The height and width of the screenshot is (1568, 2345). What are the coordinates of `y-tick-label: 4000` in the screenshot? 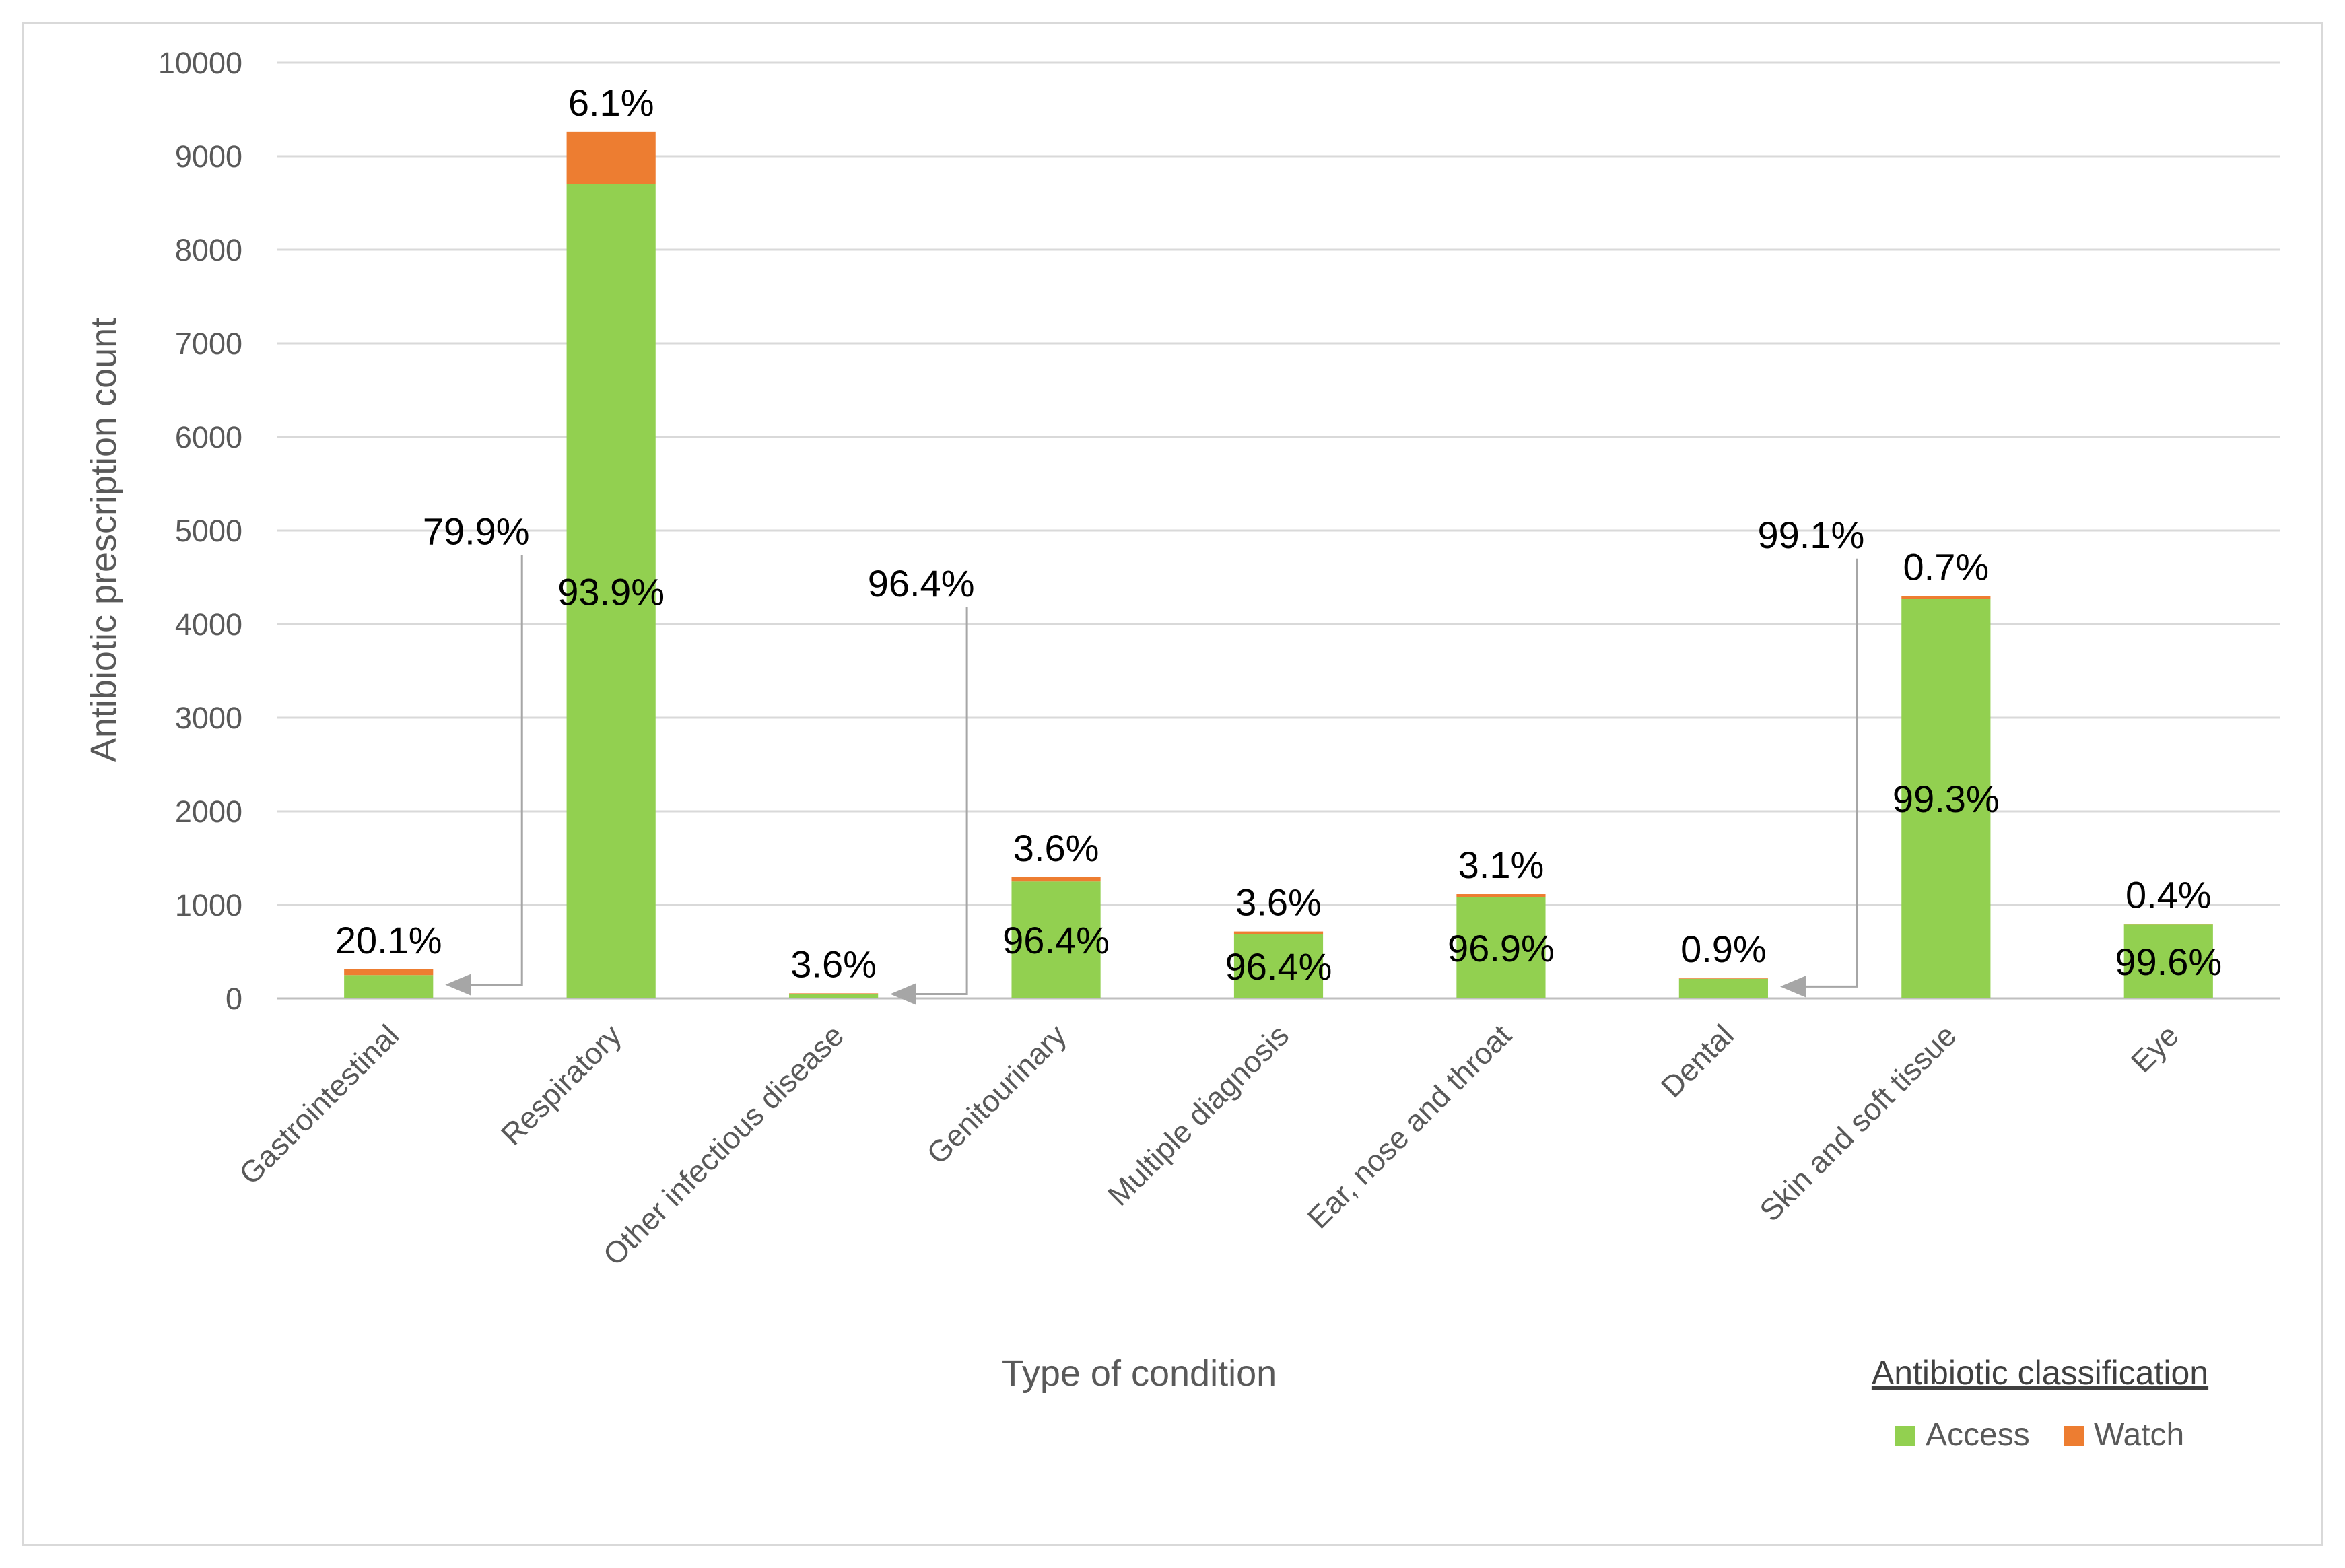 It's located at (208, 624).